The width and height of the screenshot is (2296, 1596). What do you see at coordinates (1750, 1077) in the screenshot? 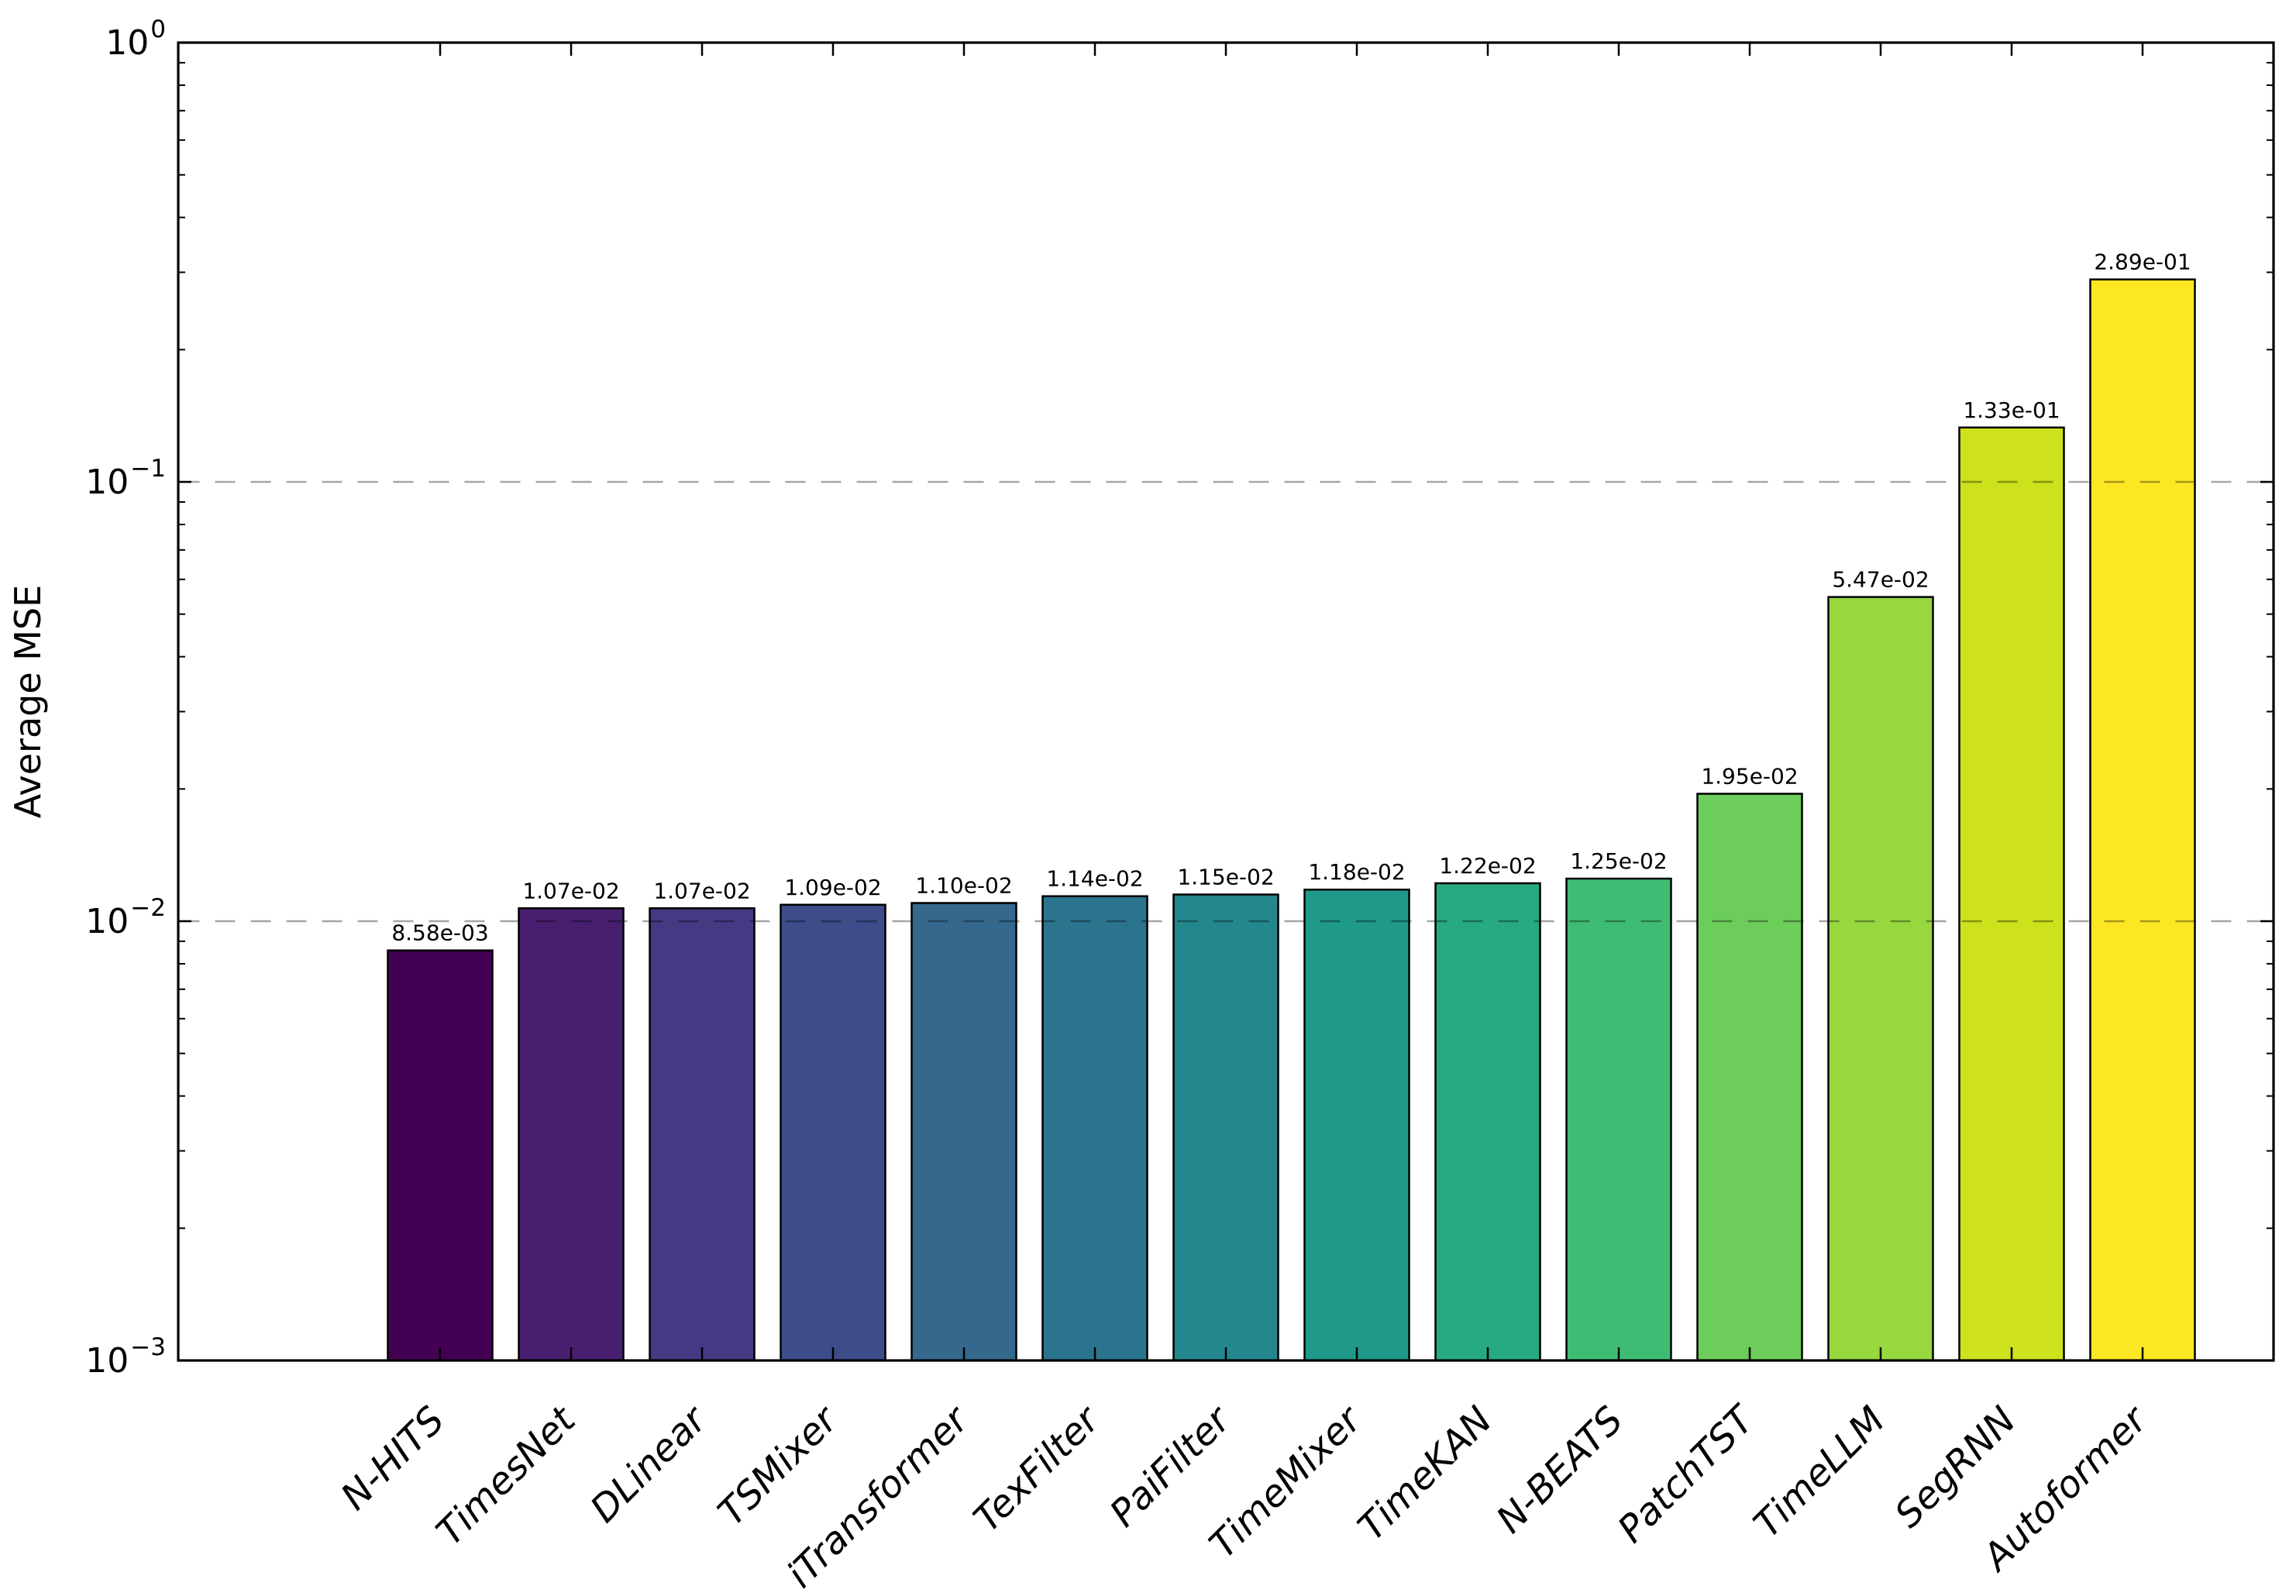
I see `bar-PatchTST` at bounding box center [1750, 1077].